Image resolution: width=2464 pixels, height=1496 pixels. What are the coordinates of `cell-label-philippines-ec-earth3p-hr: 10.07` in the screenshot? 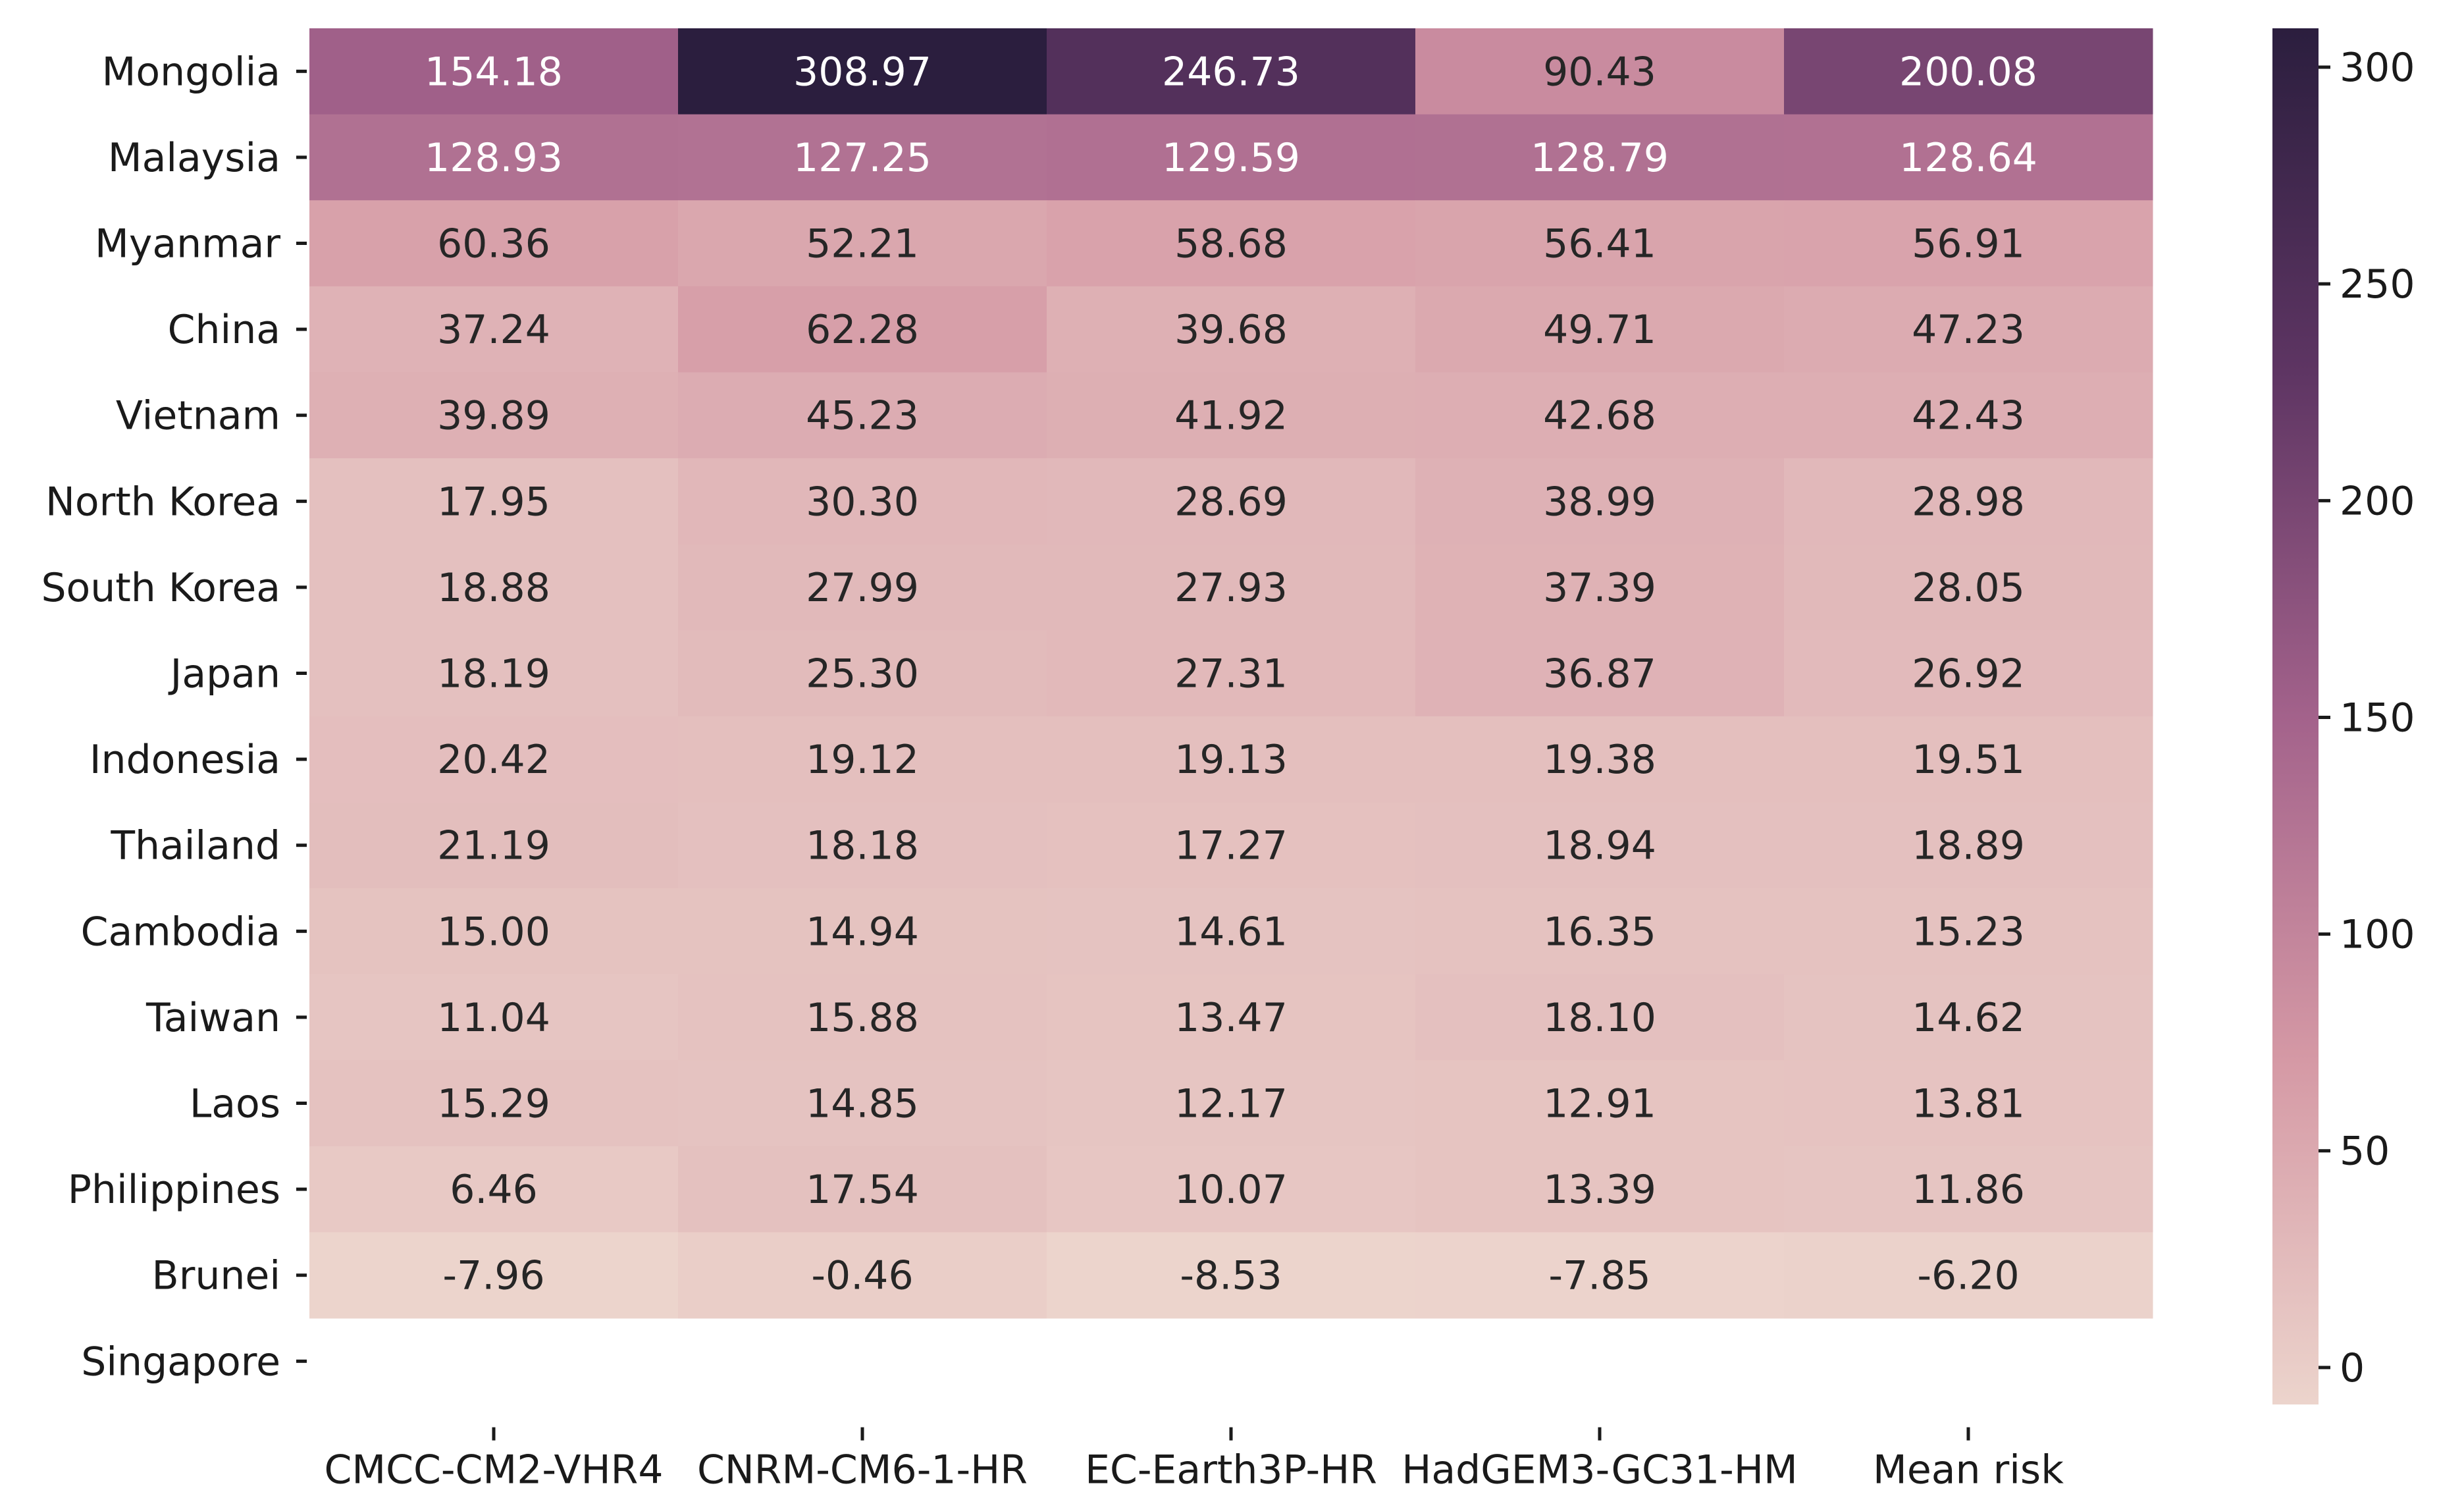 It's located at (1231, 1190).